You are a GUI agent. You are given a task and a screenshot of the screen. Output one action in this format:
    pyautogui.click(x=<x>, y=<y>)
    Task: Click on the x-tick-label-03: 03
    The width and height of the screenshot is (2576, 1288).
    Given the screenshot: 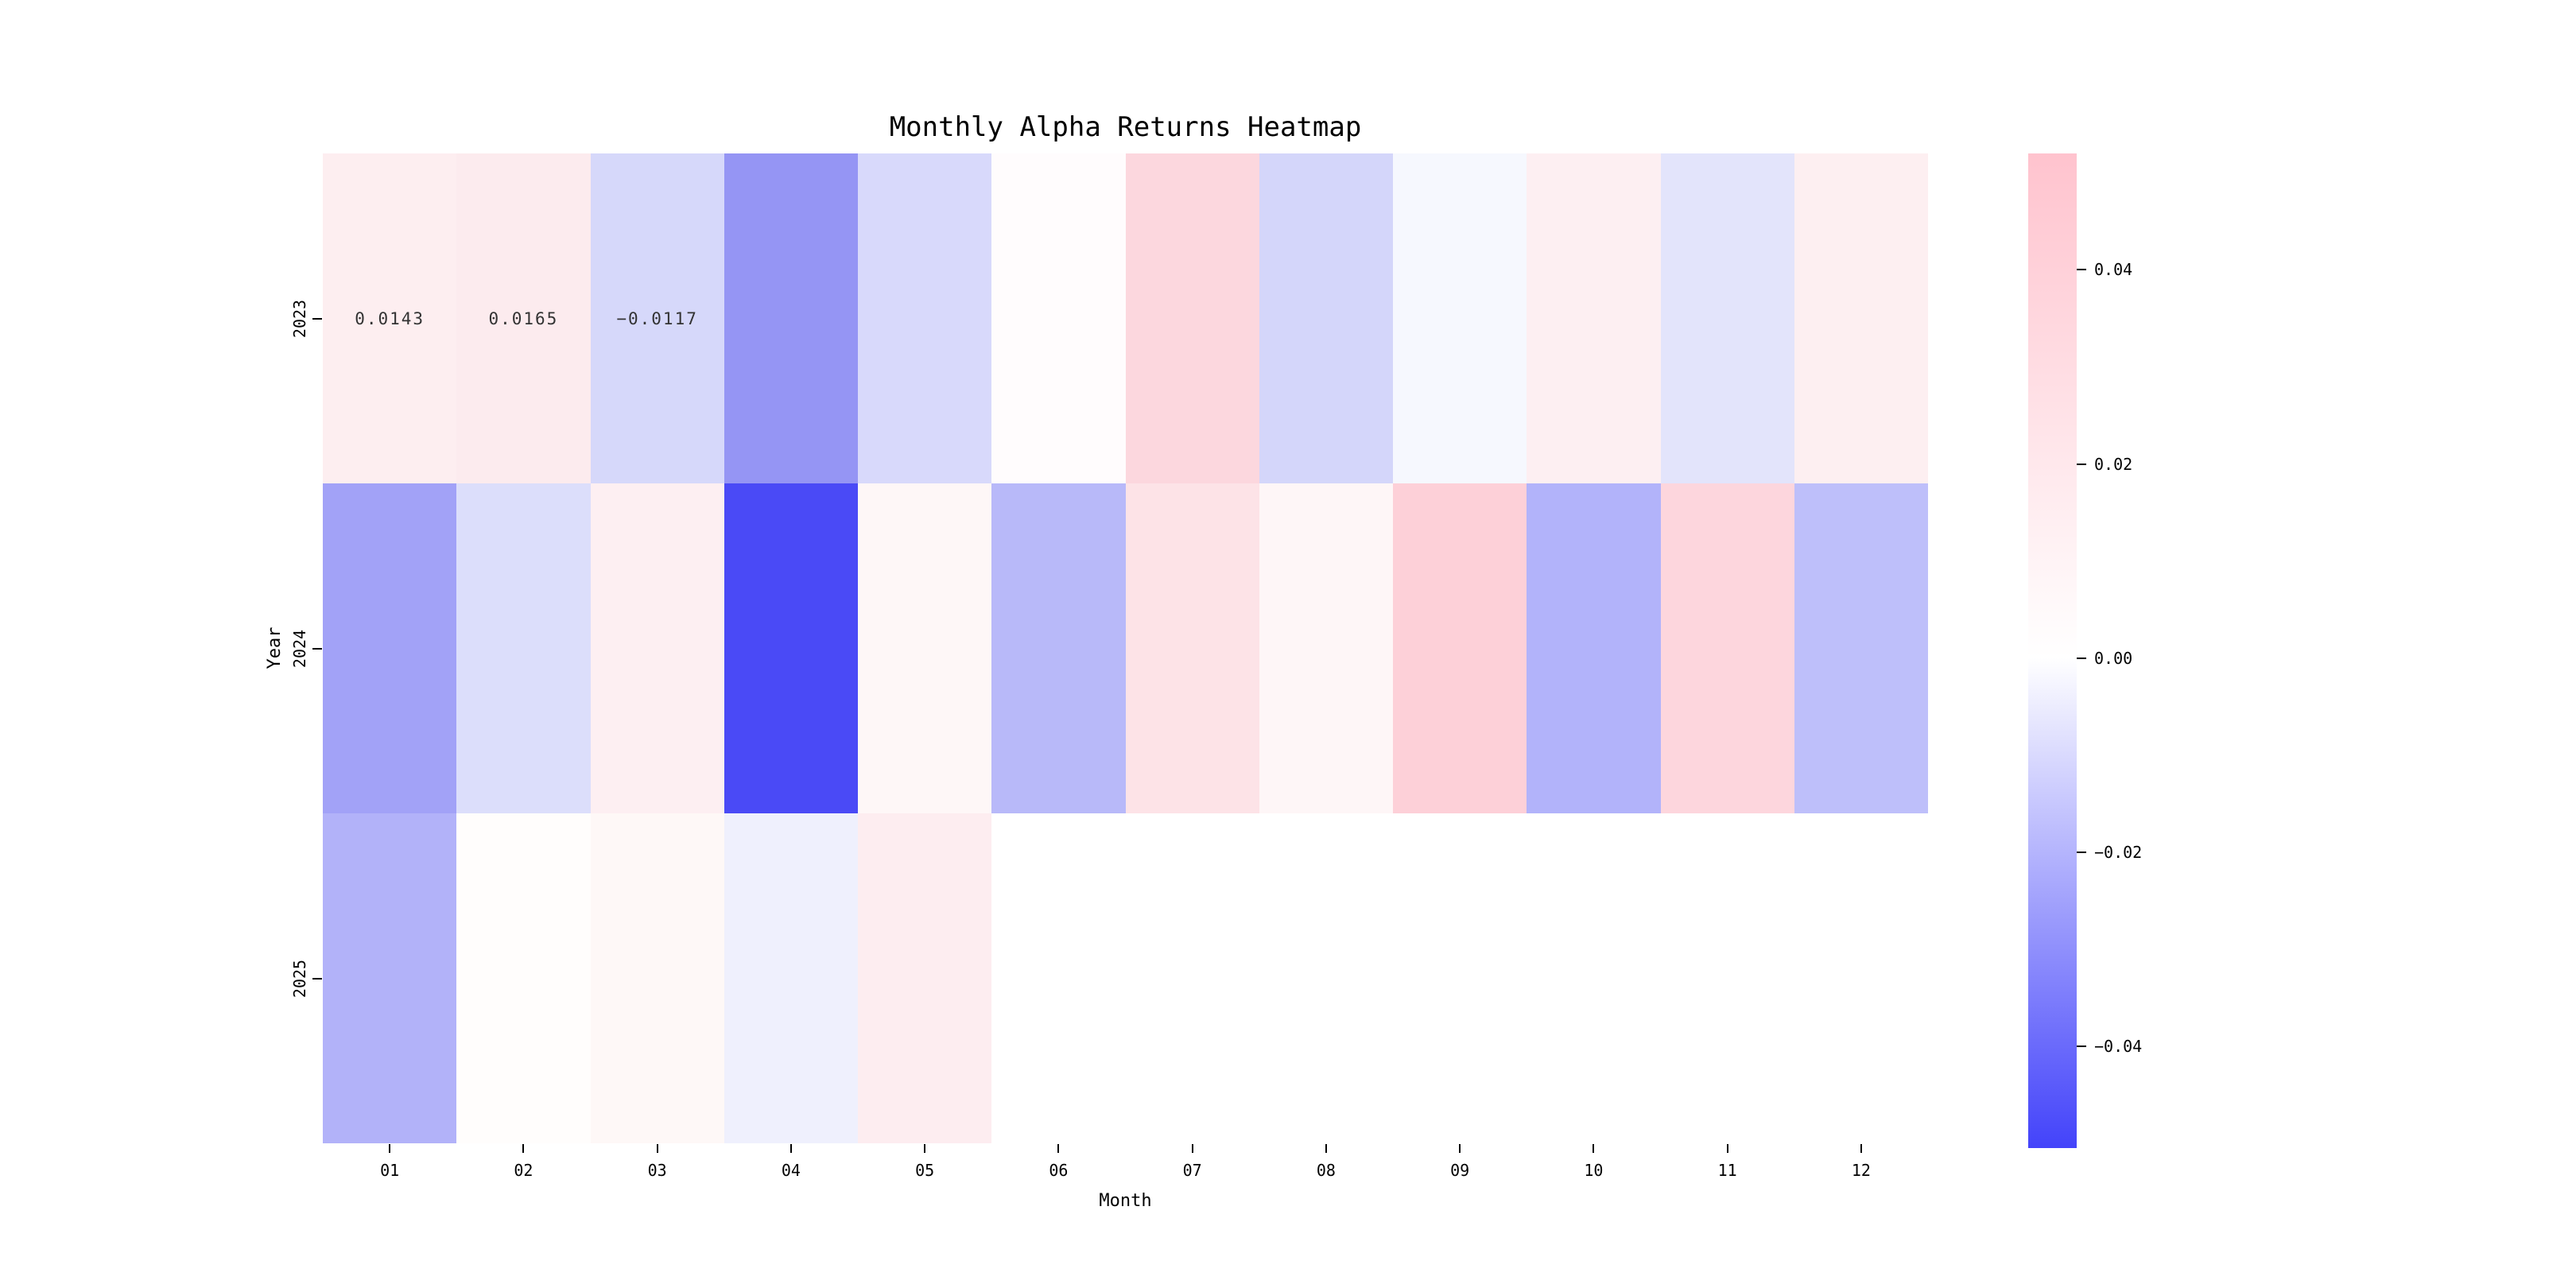 What is the action you would take?
    pyautogui.click(x=657, y=1170)
    